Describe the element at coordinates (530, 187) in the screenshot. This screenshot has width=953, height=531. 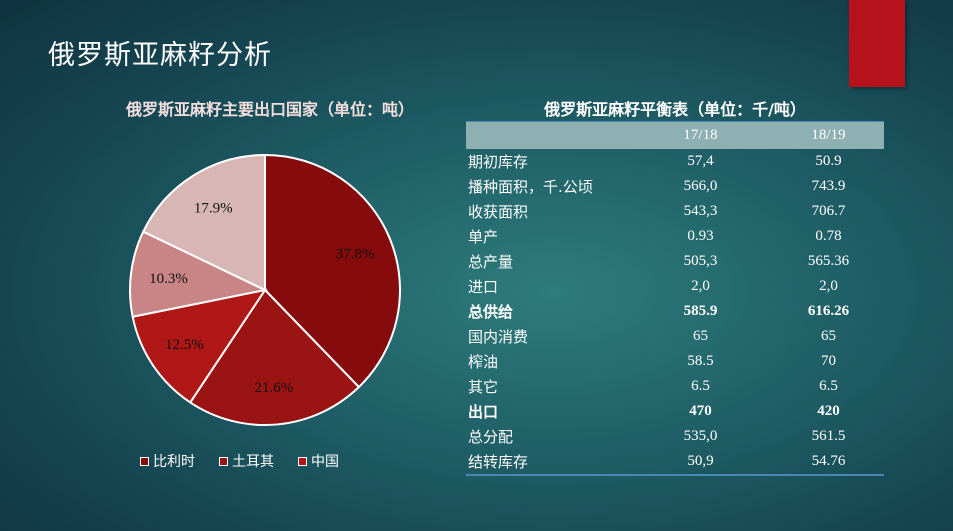
I see `row-label: 播种面积，千.公顷` at that location.